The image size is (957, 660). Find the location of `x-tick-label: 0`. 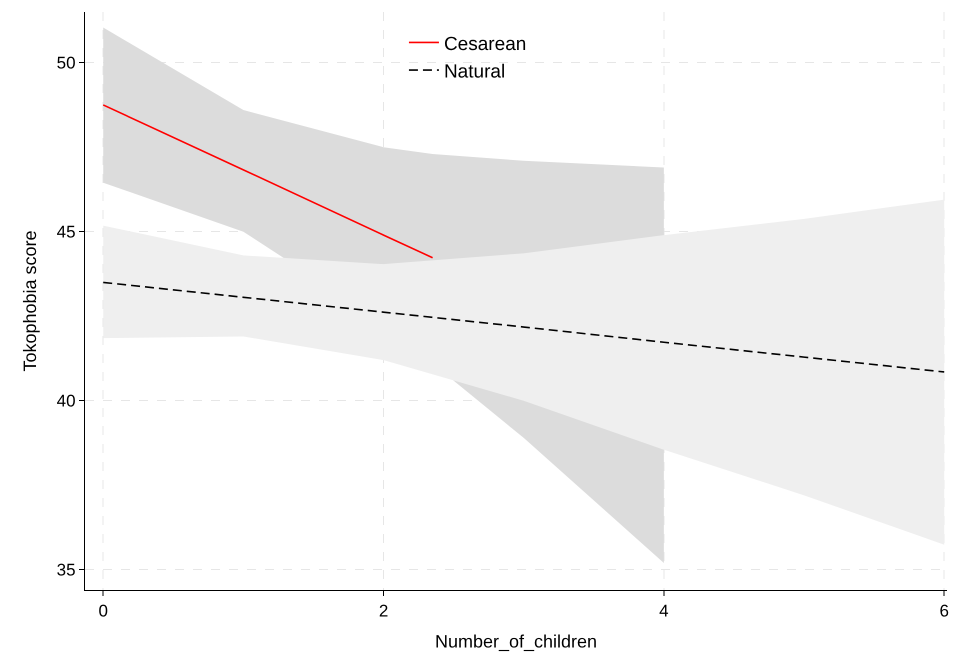

x-tick-label: 0 is located at coordinates (103, 610).